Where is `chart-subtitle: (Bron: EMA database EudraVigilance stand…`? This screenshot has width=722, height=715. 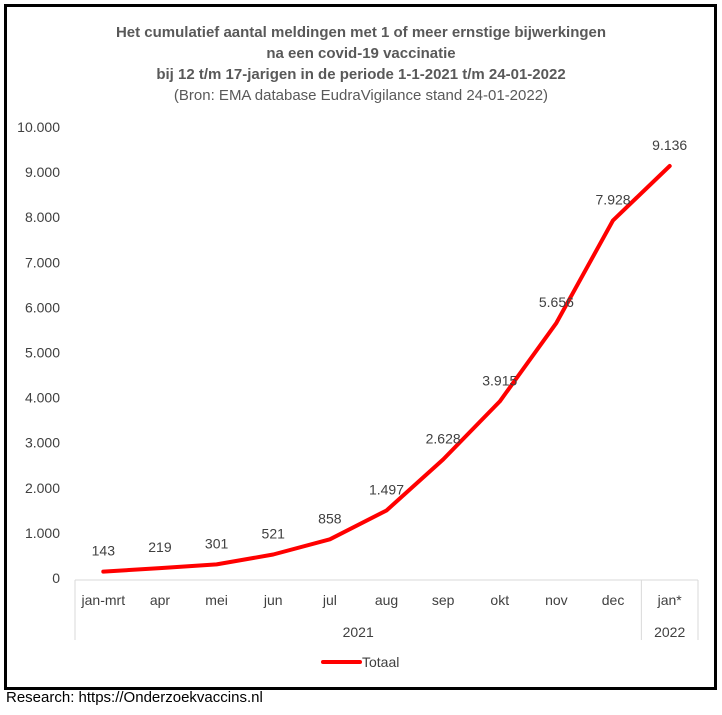 chart-subtitle: (Bron: EMA database EudraVigilance stand… is located at coordinates (361, 95).